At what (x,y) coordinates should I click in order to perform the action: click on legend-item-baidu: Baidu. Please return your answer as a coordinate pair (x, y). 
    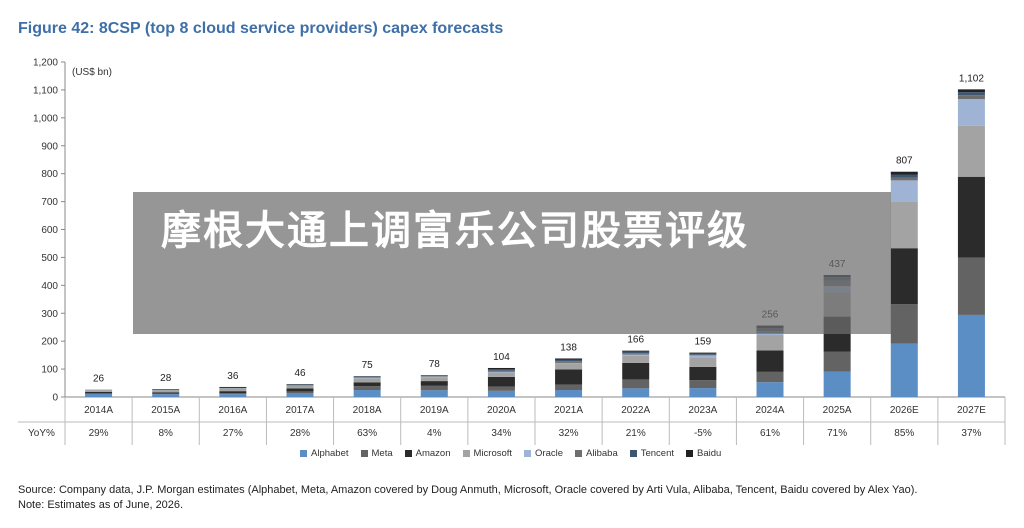
    Looking at the image, I should click on (703, 453).